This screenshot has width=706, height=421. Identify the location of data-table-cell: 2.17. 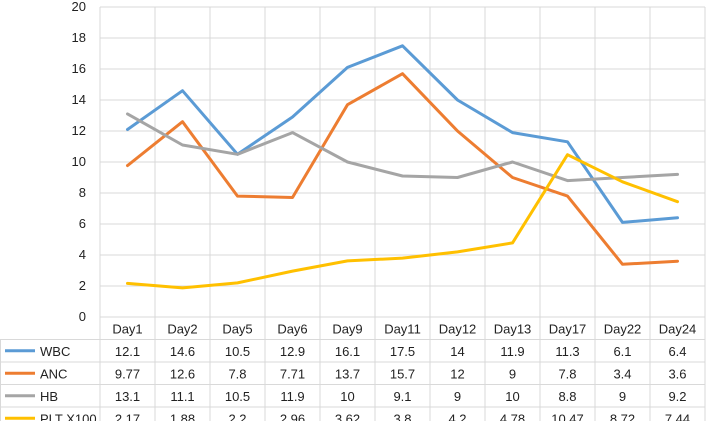
(127, 416).